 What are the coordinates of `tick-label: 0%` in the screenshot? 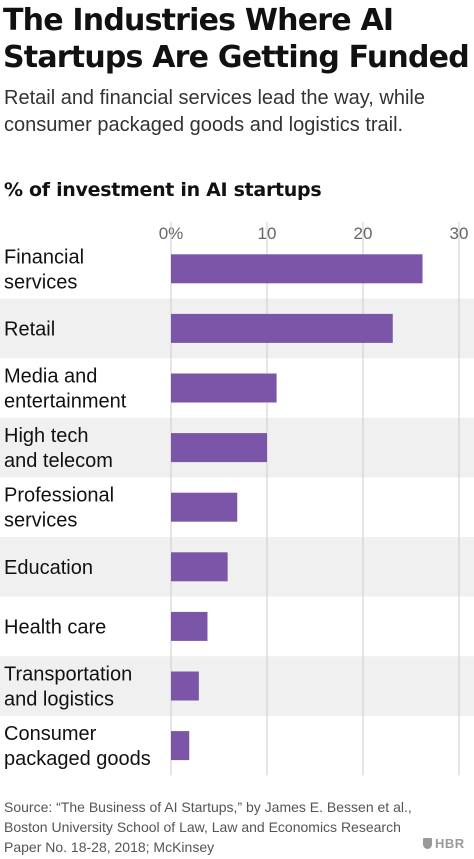 It's located at (171, 233).